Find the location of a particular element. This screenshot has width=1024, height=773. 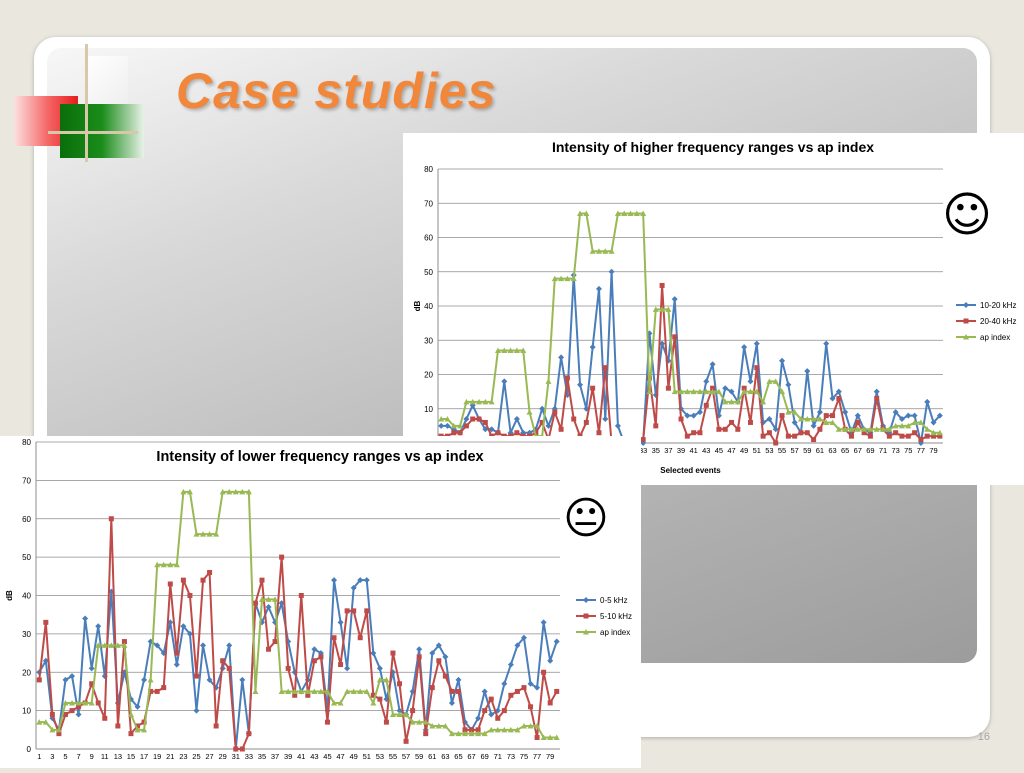

x-tick-label: 67 is located at coordinates (471, 756).